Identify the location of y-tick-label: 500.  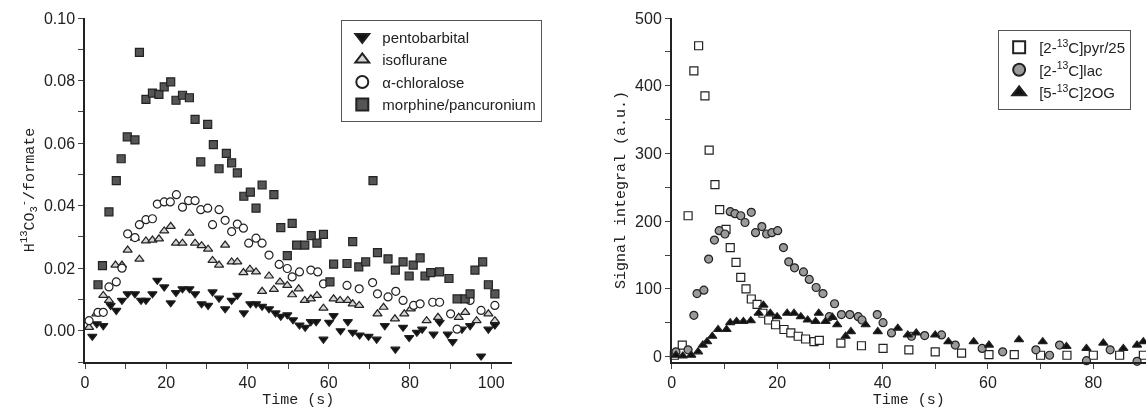
(648, 18).